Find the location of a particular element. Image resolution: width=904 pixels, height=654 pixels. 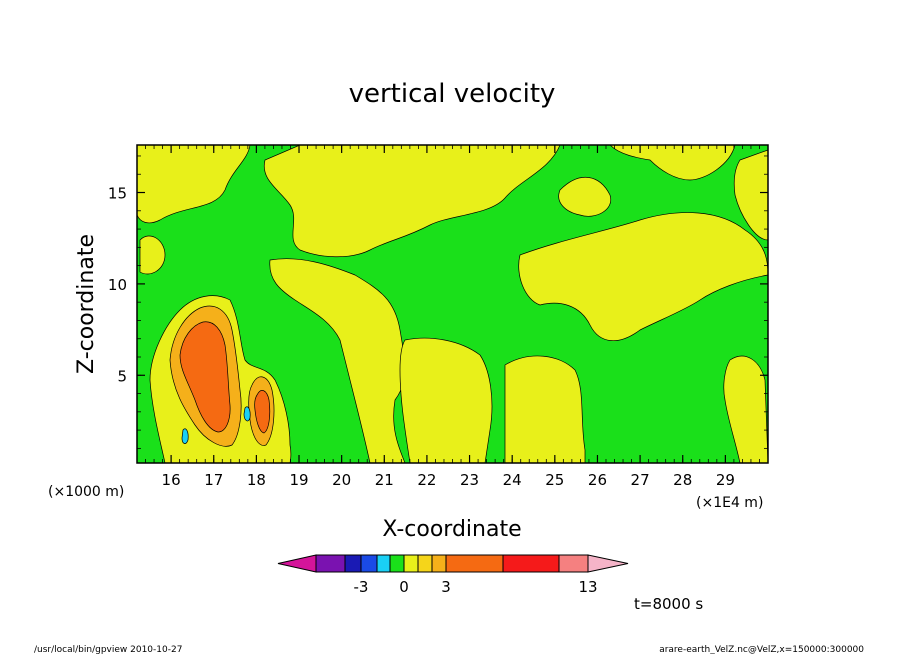

y-tick-label: 15 is located at coordinates (117, 194).